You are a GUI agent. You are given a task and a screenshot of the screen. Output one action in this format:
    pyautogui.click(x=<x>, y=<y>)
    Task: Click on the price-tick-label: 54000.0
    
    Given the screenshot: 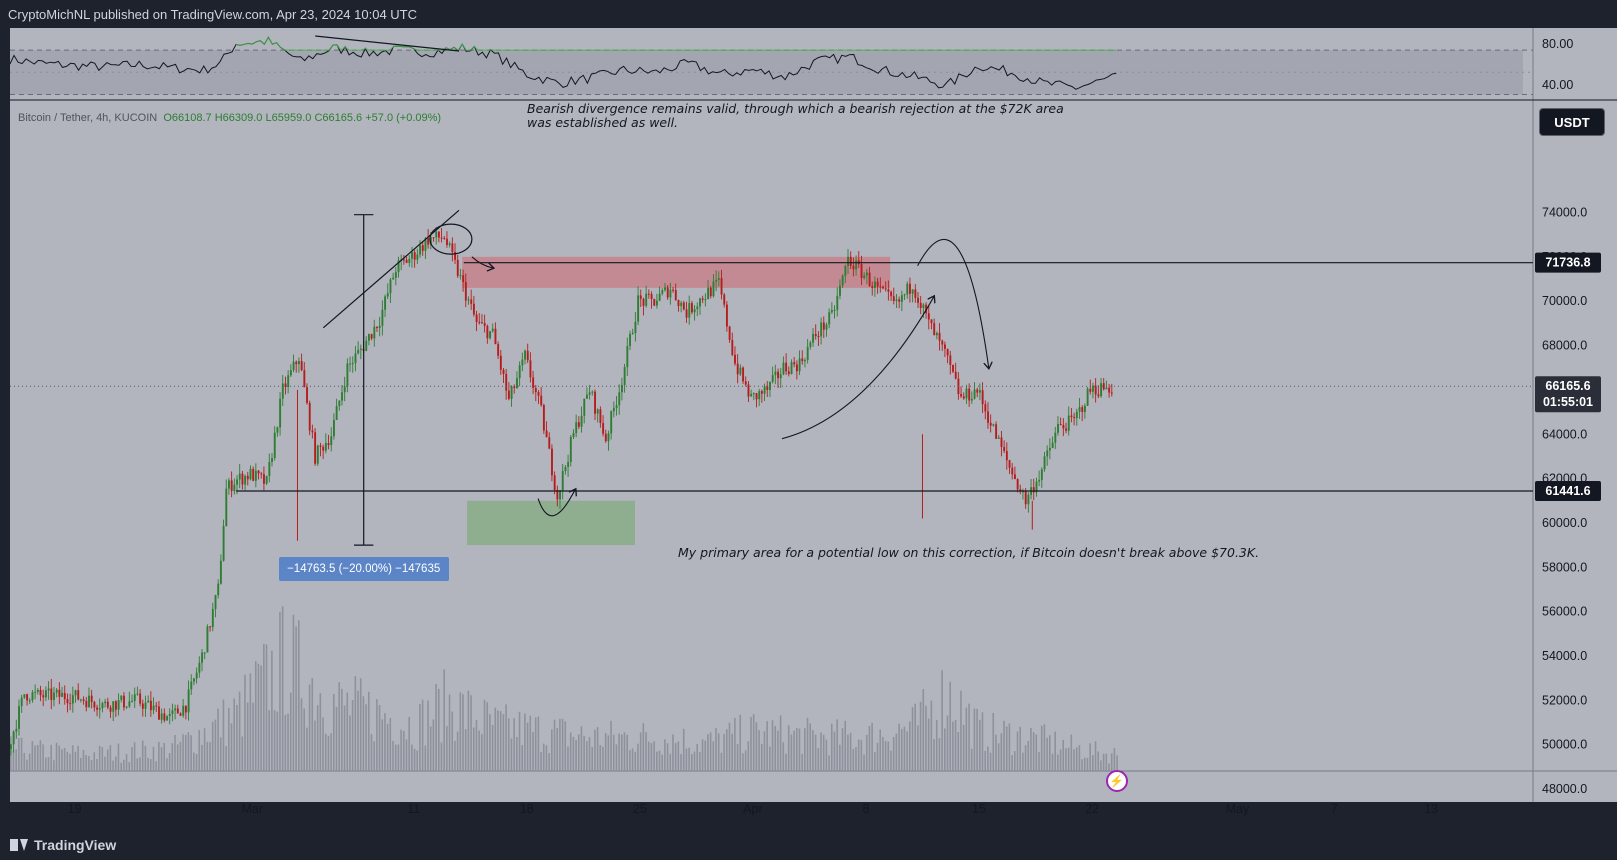 What is the action you would take?
    pyautogui.click(x=1564, y=656)
    